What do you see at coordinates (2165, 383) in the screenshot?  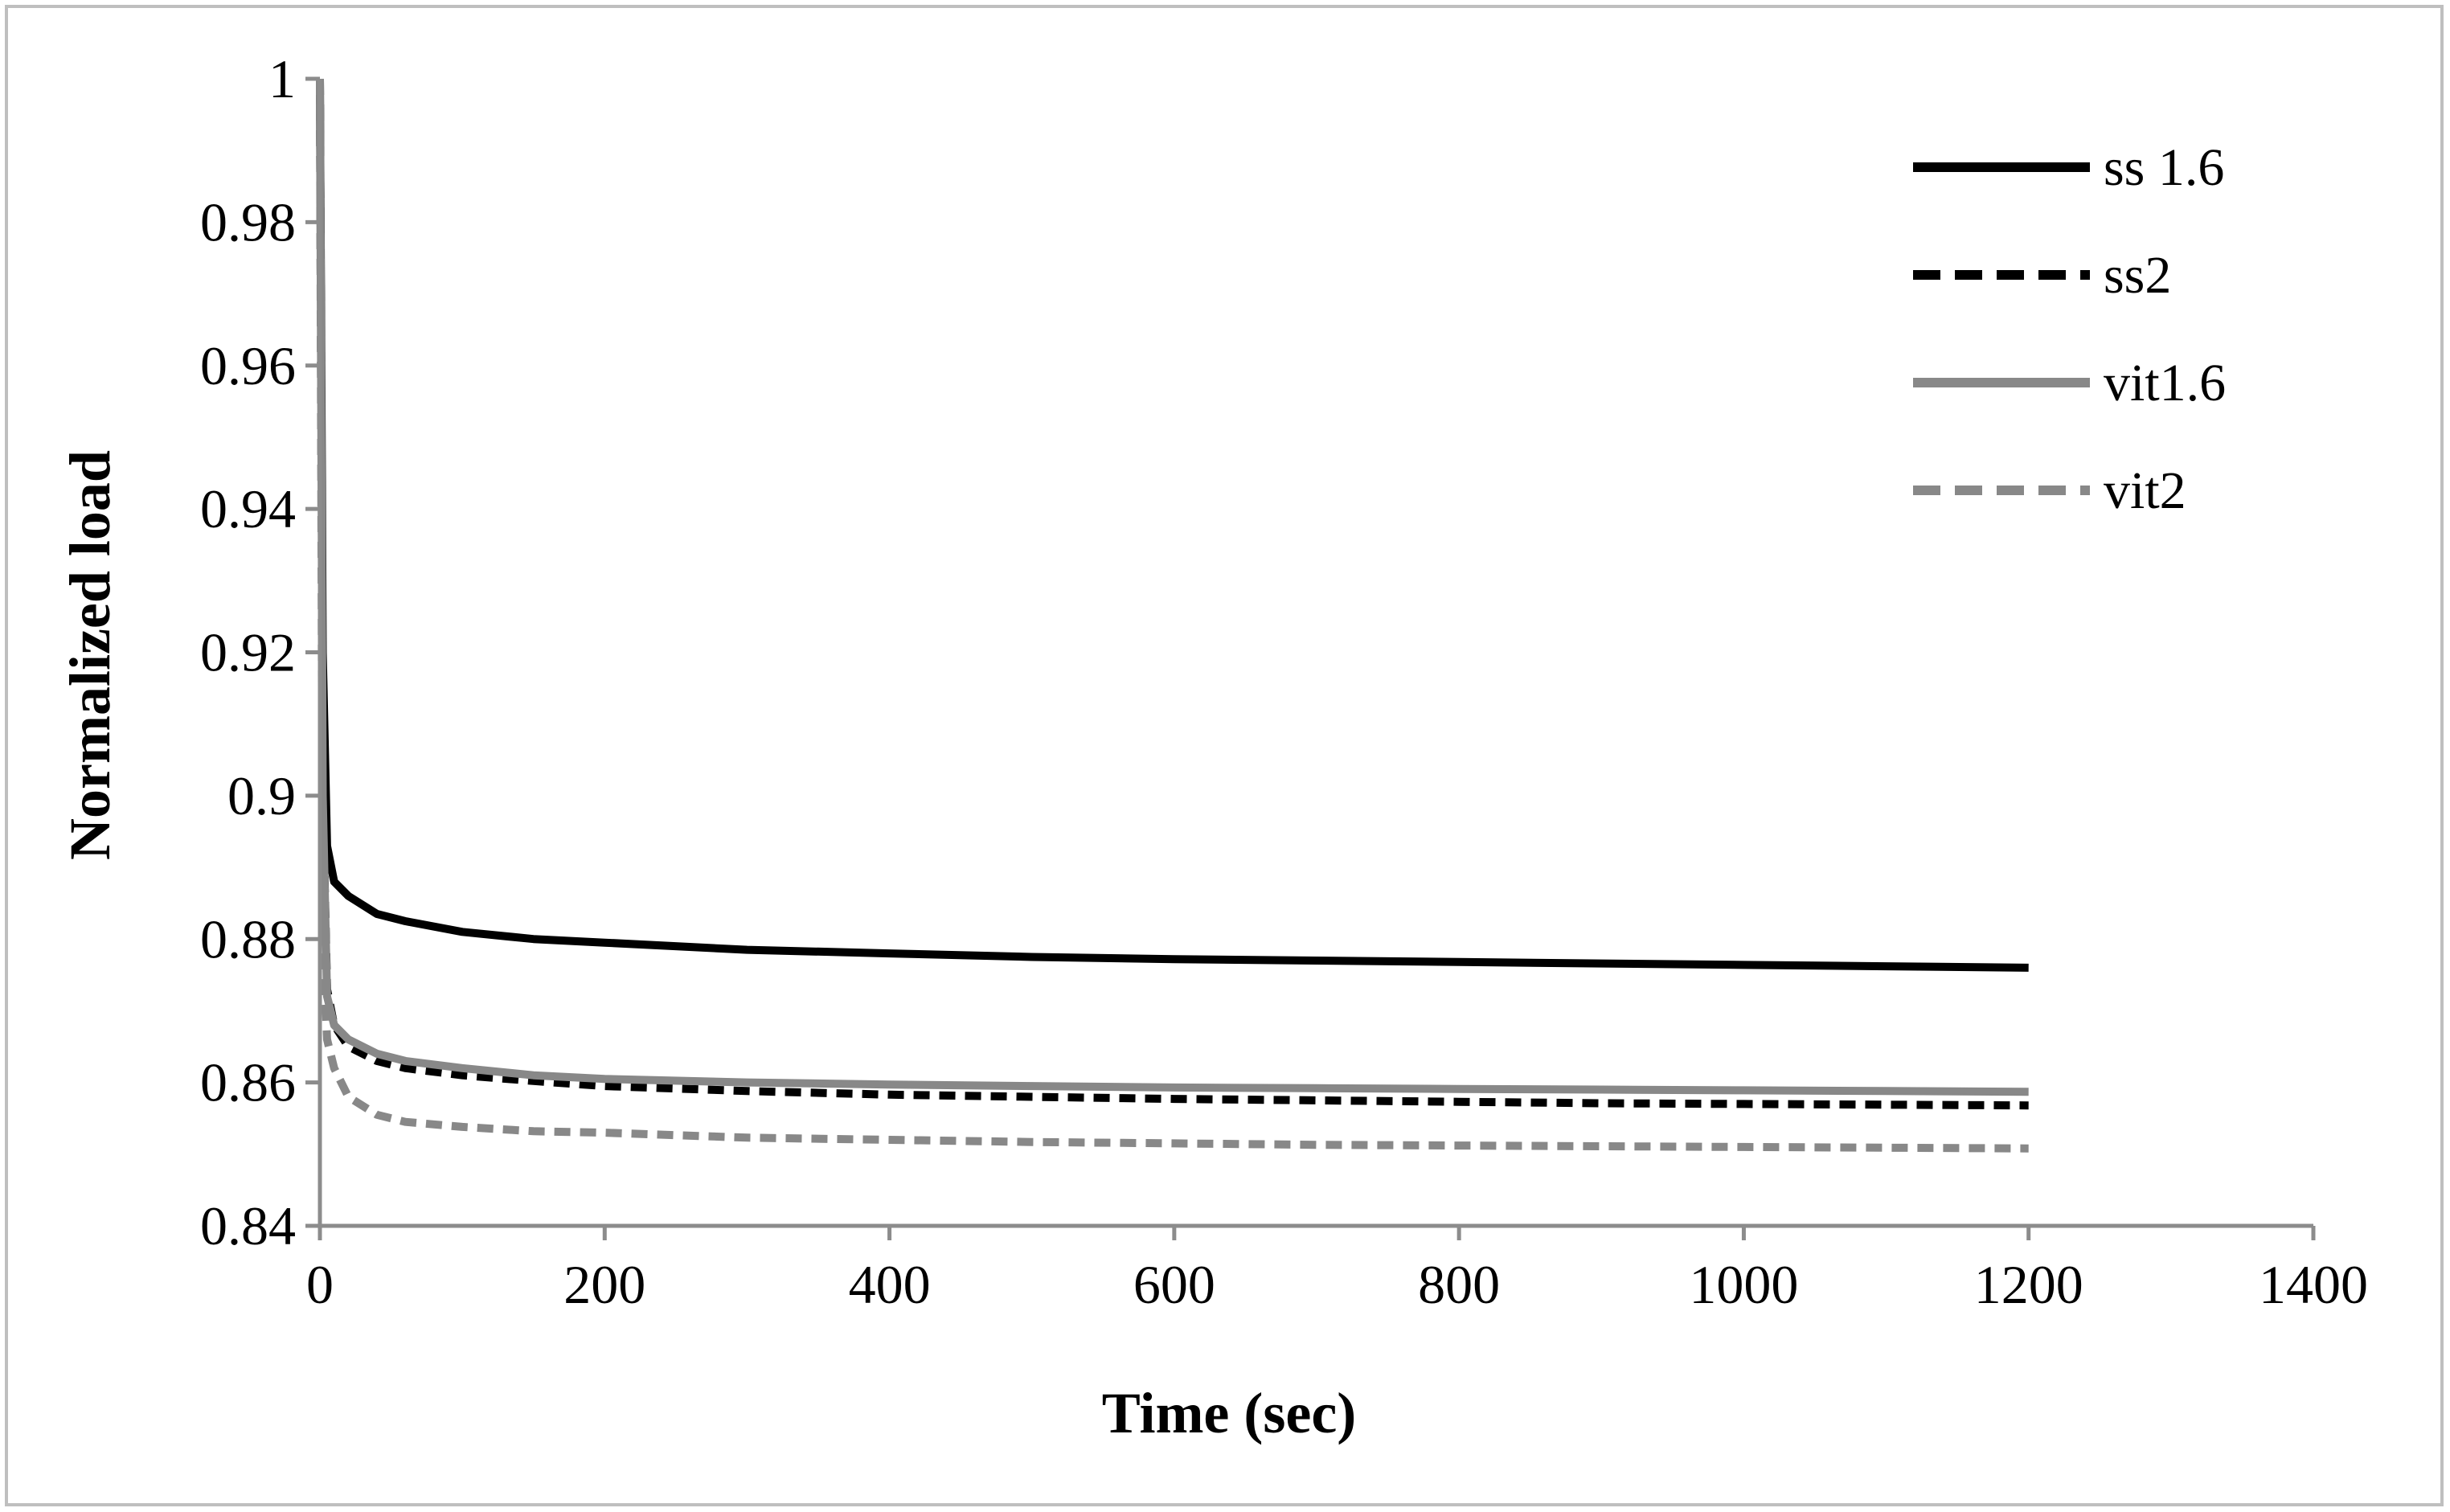 I see `legend-label-3: vit1.6` at bounding box center [2165, 383].